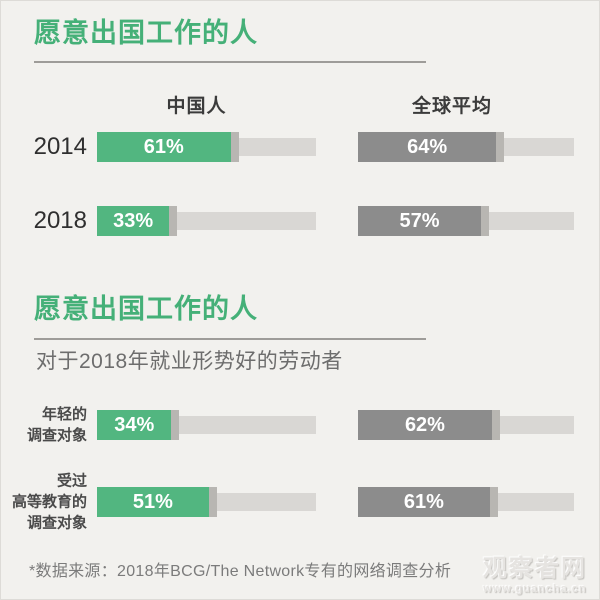 This screenshot has width=600, height=600. Describe the element at coordinates (49, 502) in the screenshot. I see `row-label: 受过 高等教育的 调查对象` at that location.